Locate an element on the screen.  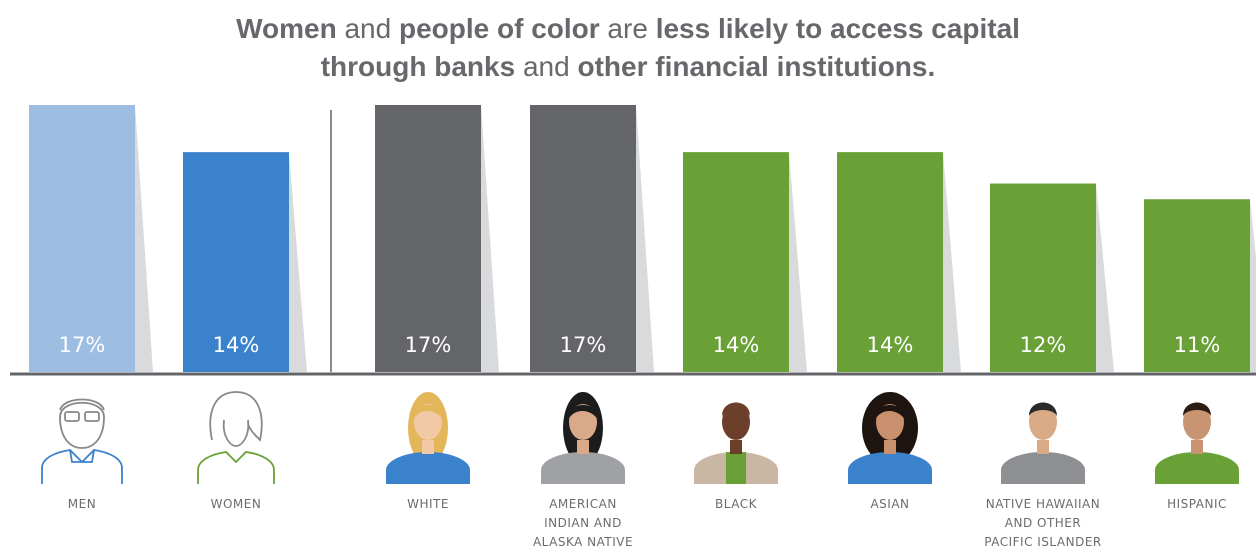
hispanic-man-portrait-icon is located at coordinates (1197, 443).